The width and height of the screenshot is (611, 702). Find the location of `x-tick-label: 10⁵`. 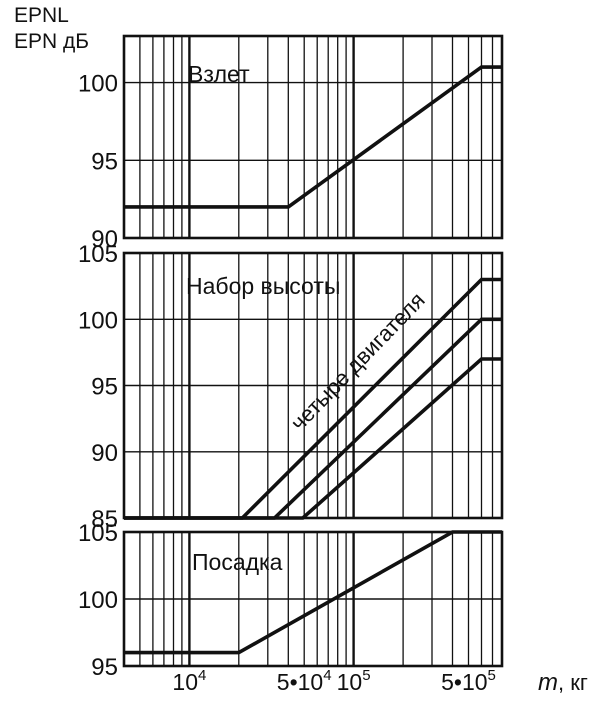

x-tick-label: 10⁵ is located at coordinates (354, 681).